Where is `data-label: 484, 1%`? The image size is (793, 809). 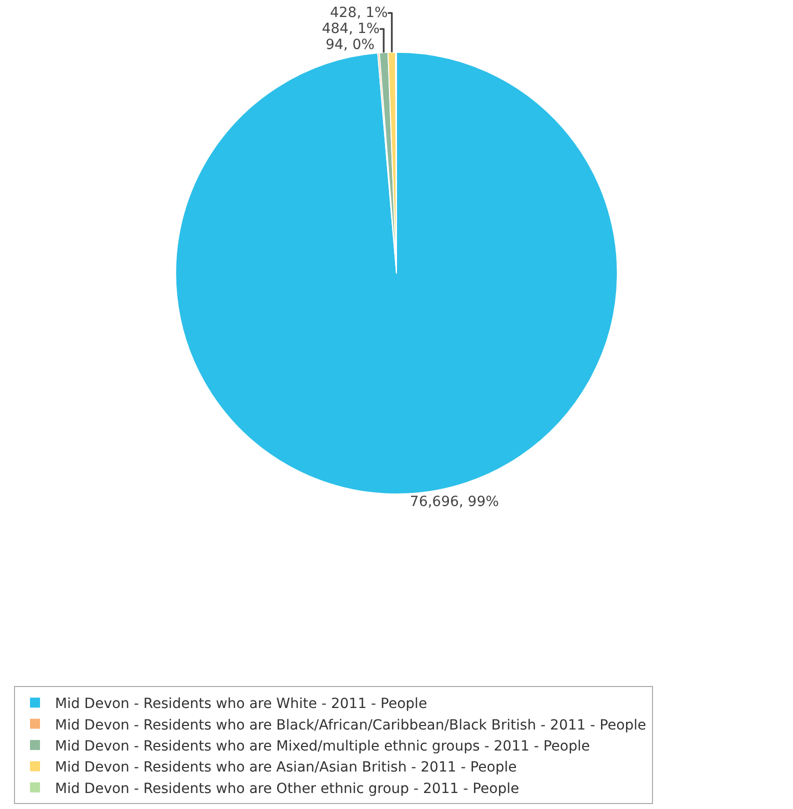
data-label: 484, 1% is located at coordinates (351, 29).